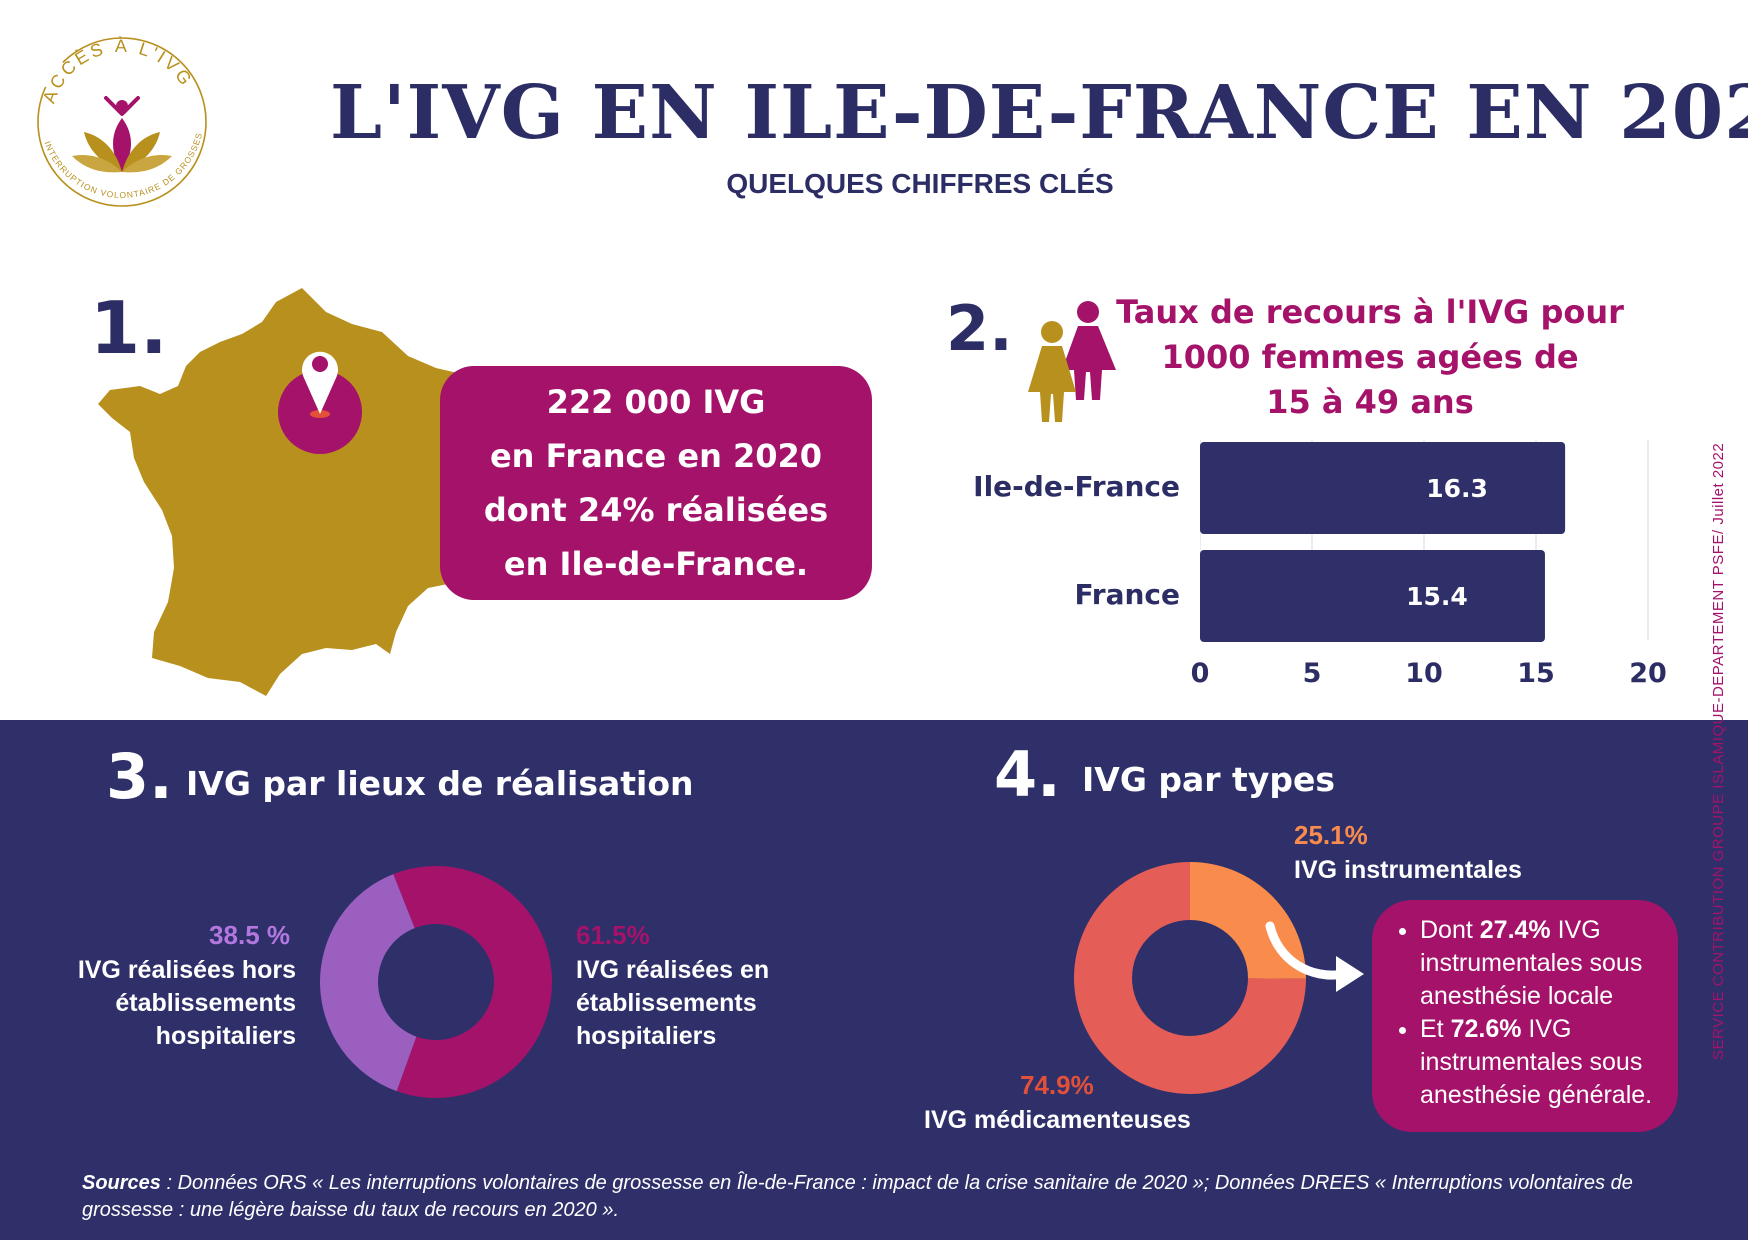 The image size is (1748, 1240). Describe the element at coordinates (368, 983) in the screenshot. I see `donut-slice-outside-hospital` at that location.